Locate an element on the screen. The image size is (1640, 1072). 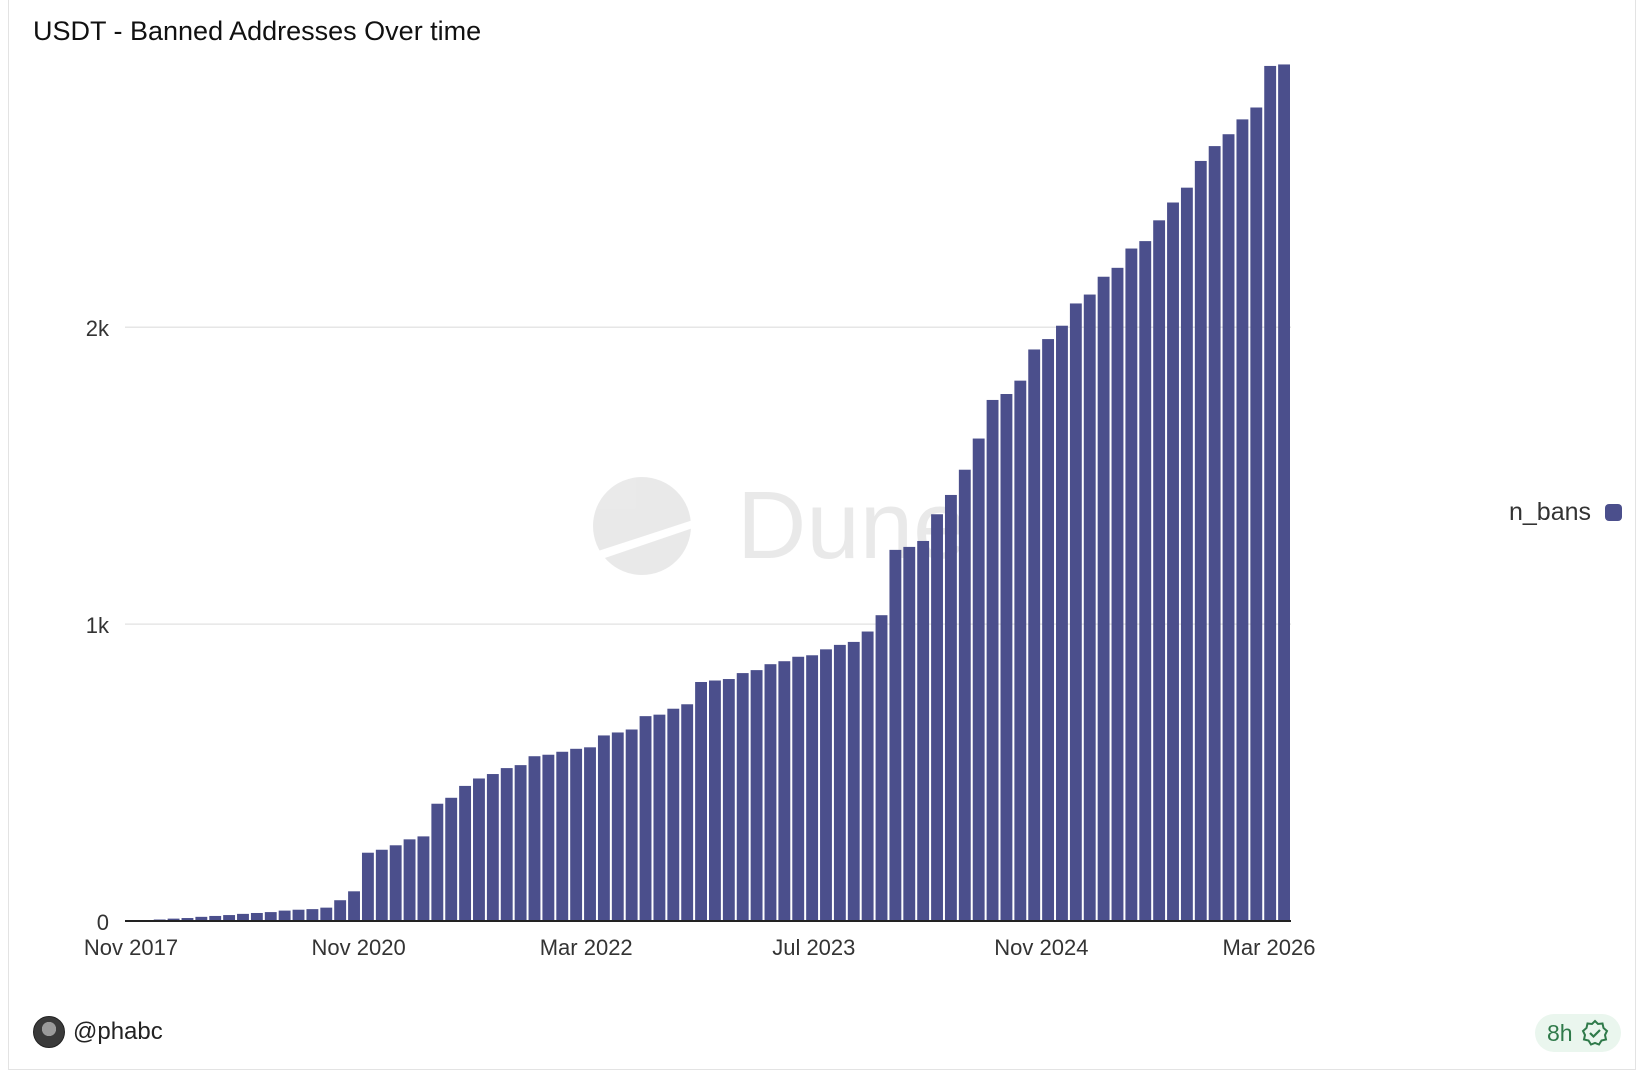
x-tick-label: Nov 2020 is located at coordinates (359, 947).